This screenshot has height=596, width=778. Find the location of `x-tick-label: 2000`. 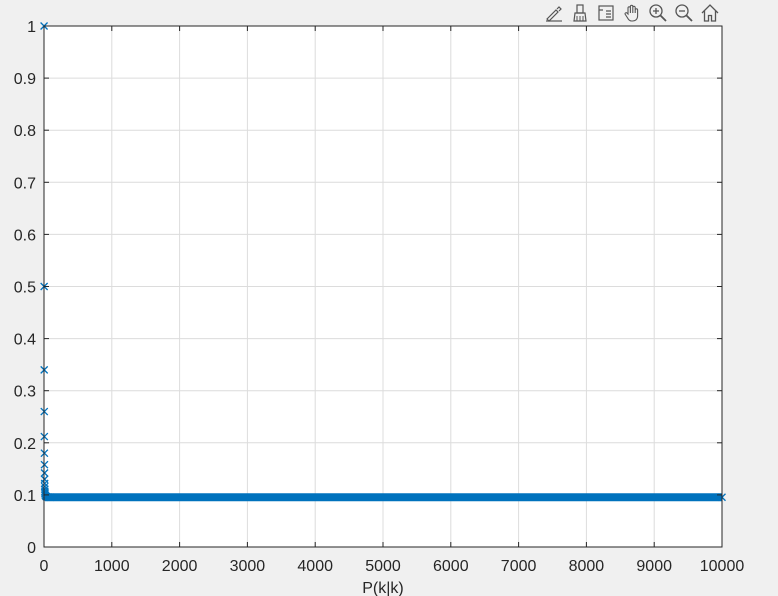

x-tick-label: 2000 is located at coordinates (180, 566).